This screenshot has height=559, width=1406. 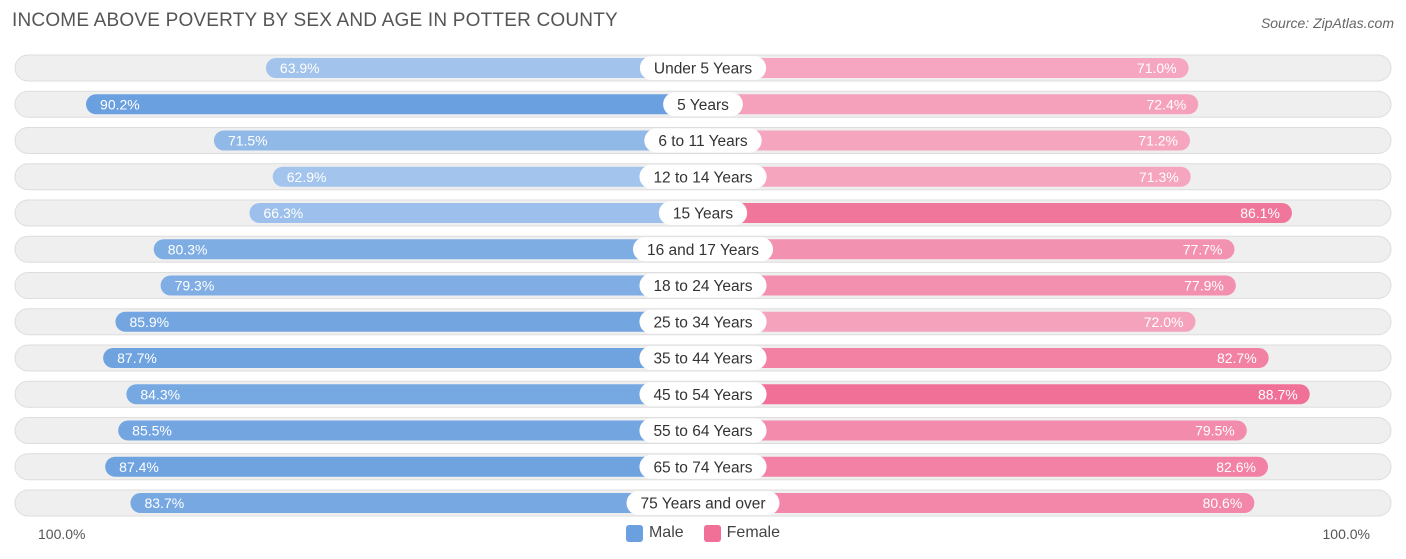 I want to click on female-value-label: 77.7%, so click(x=1203, y=249).